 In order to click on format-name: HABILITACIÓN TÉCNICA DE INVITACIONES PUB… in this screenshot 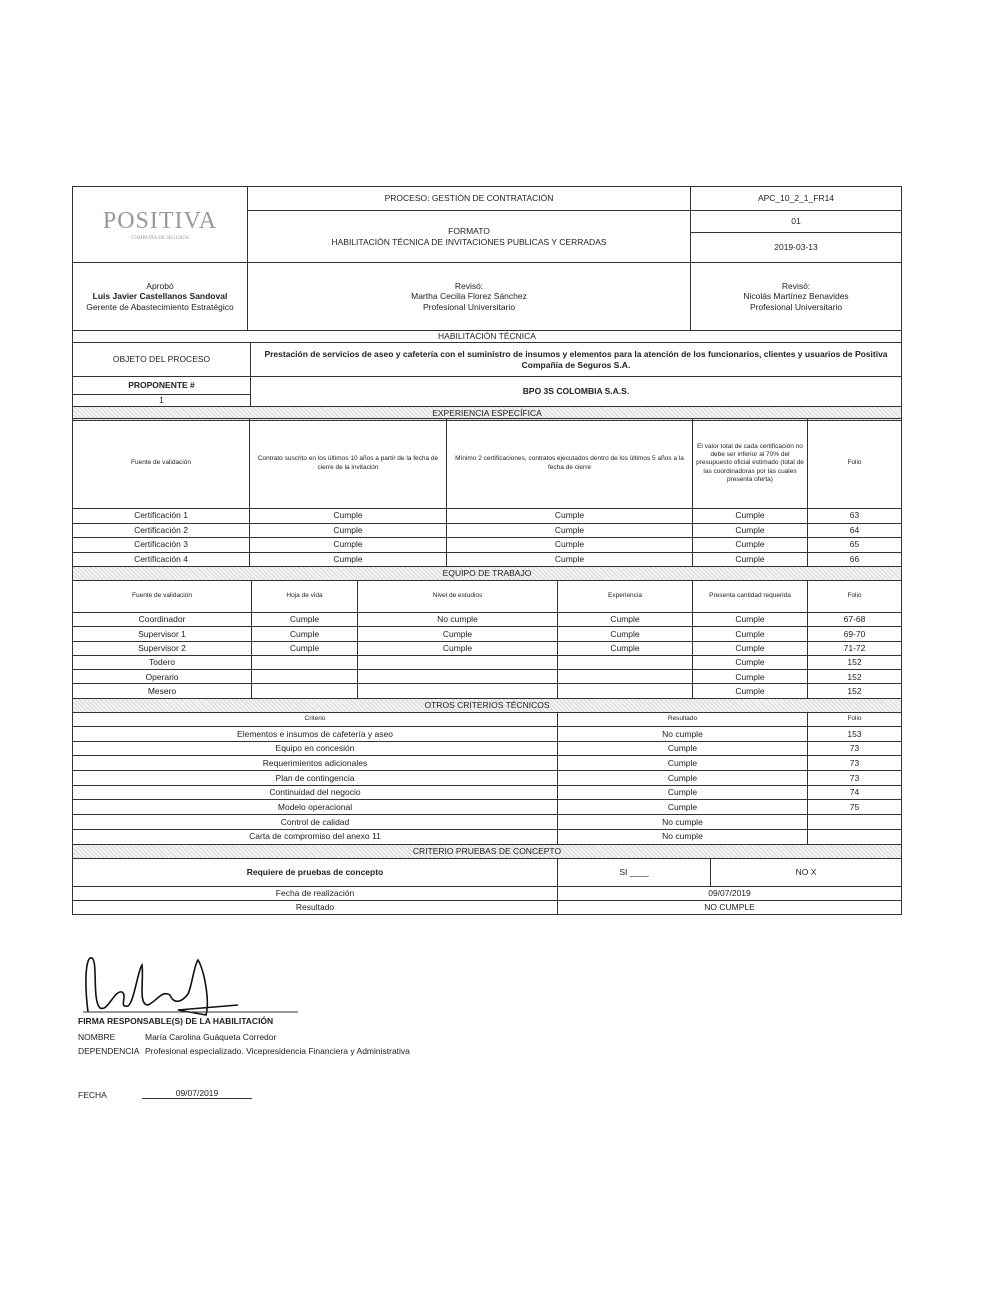, I will do `click(469, 241)`.